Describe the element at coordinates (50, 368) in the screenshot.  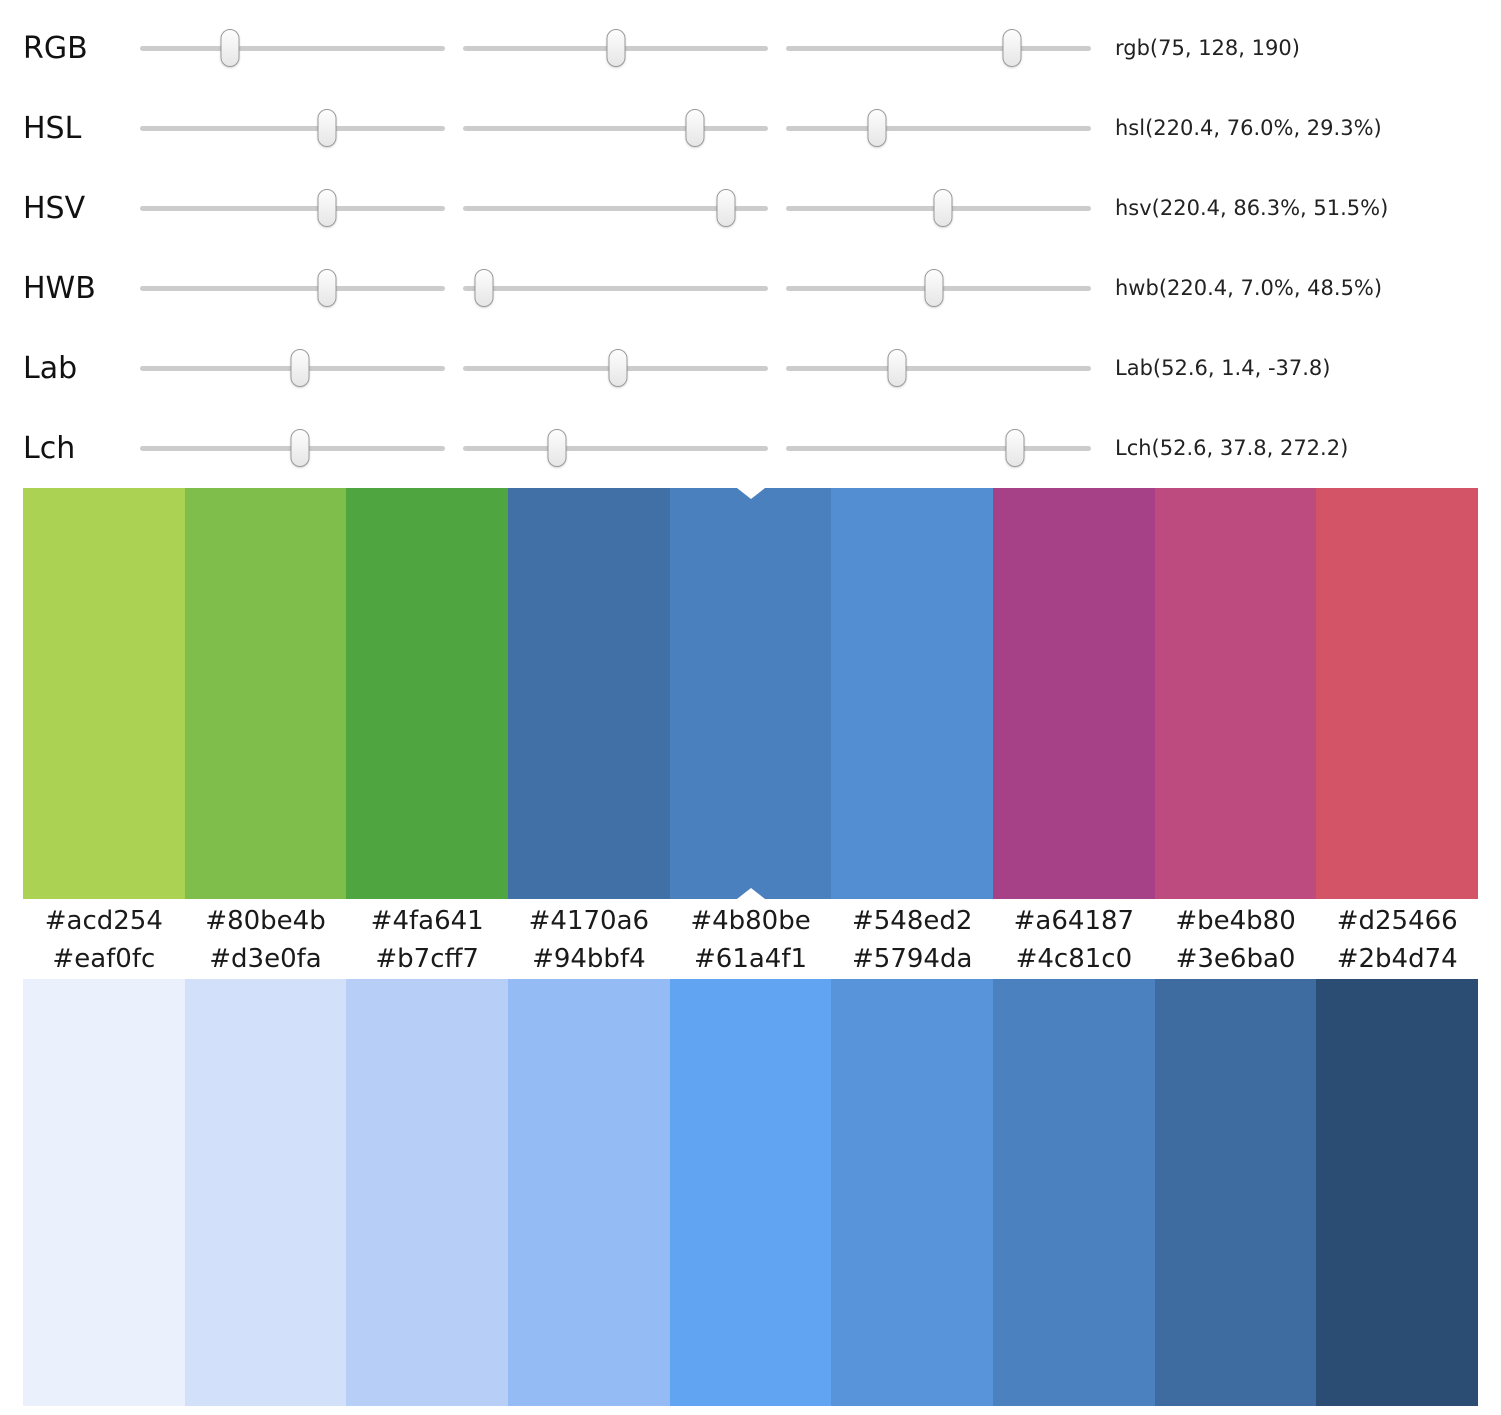
I see `lab-label: Lab` at that location.